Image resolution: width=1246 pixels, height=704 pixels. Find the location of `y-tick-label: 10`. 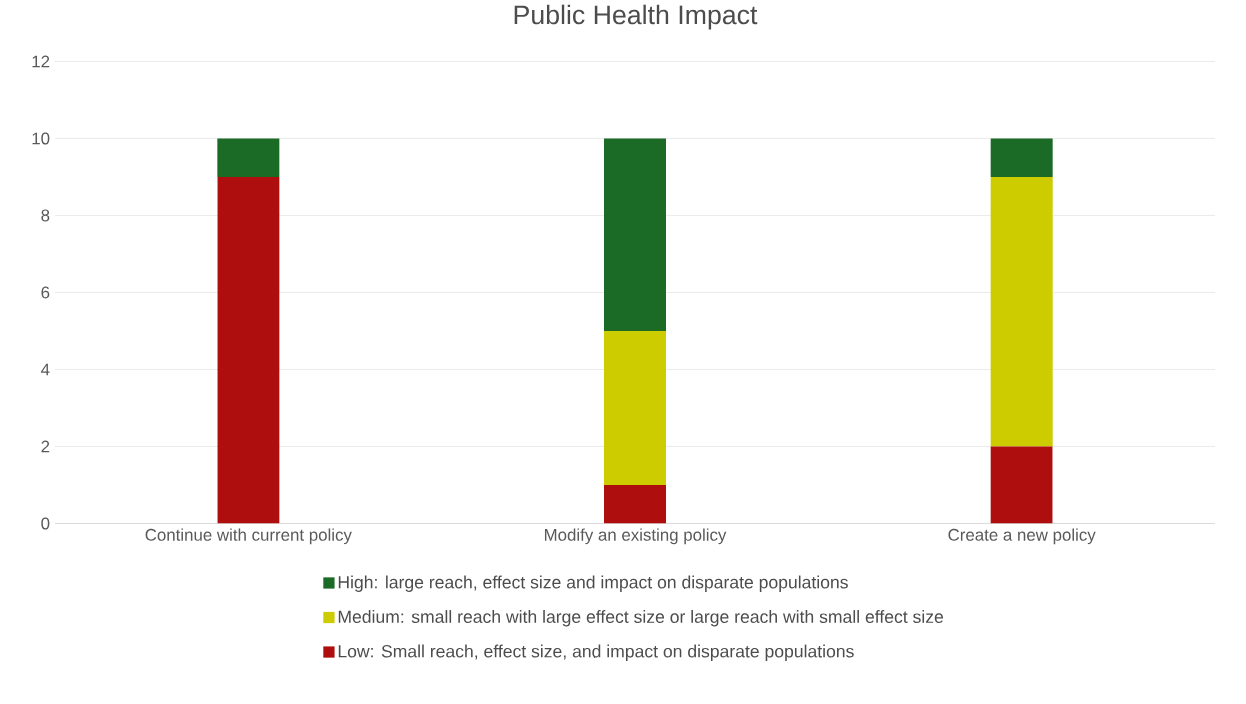

y-tick-label: 10 is located at coordinates (41, 138).